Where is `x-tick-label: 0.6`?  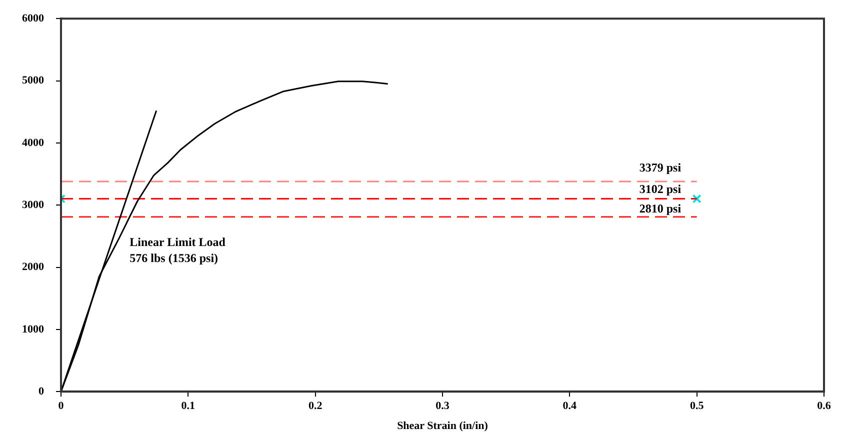 x-tick-label: 0.6 is located at coordinates (824, 406).